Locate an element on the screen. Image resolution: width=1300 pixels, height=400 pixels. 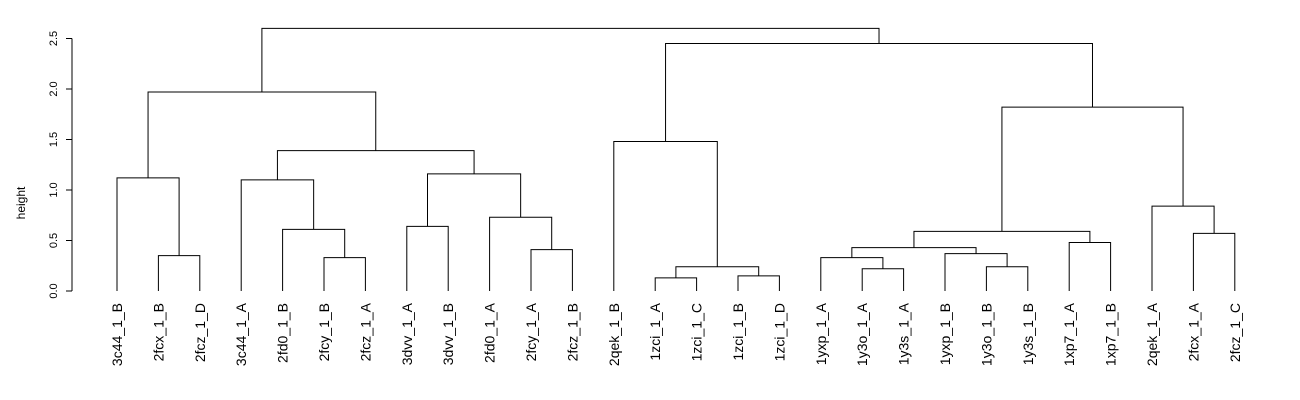
leaf-label: 2fcx_1_B is located at coordinates (158, 332).